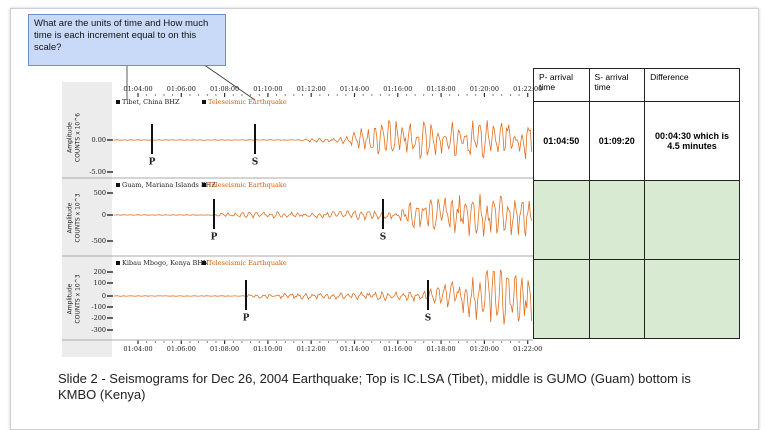 Image resolution: width=768 pixels, height=430 pixels. I want to click on amplitude-tick-label: -5.00, so click(97, 172).